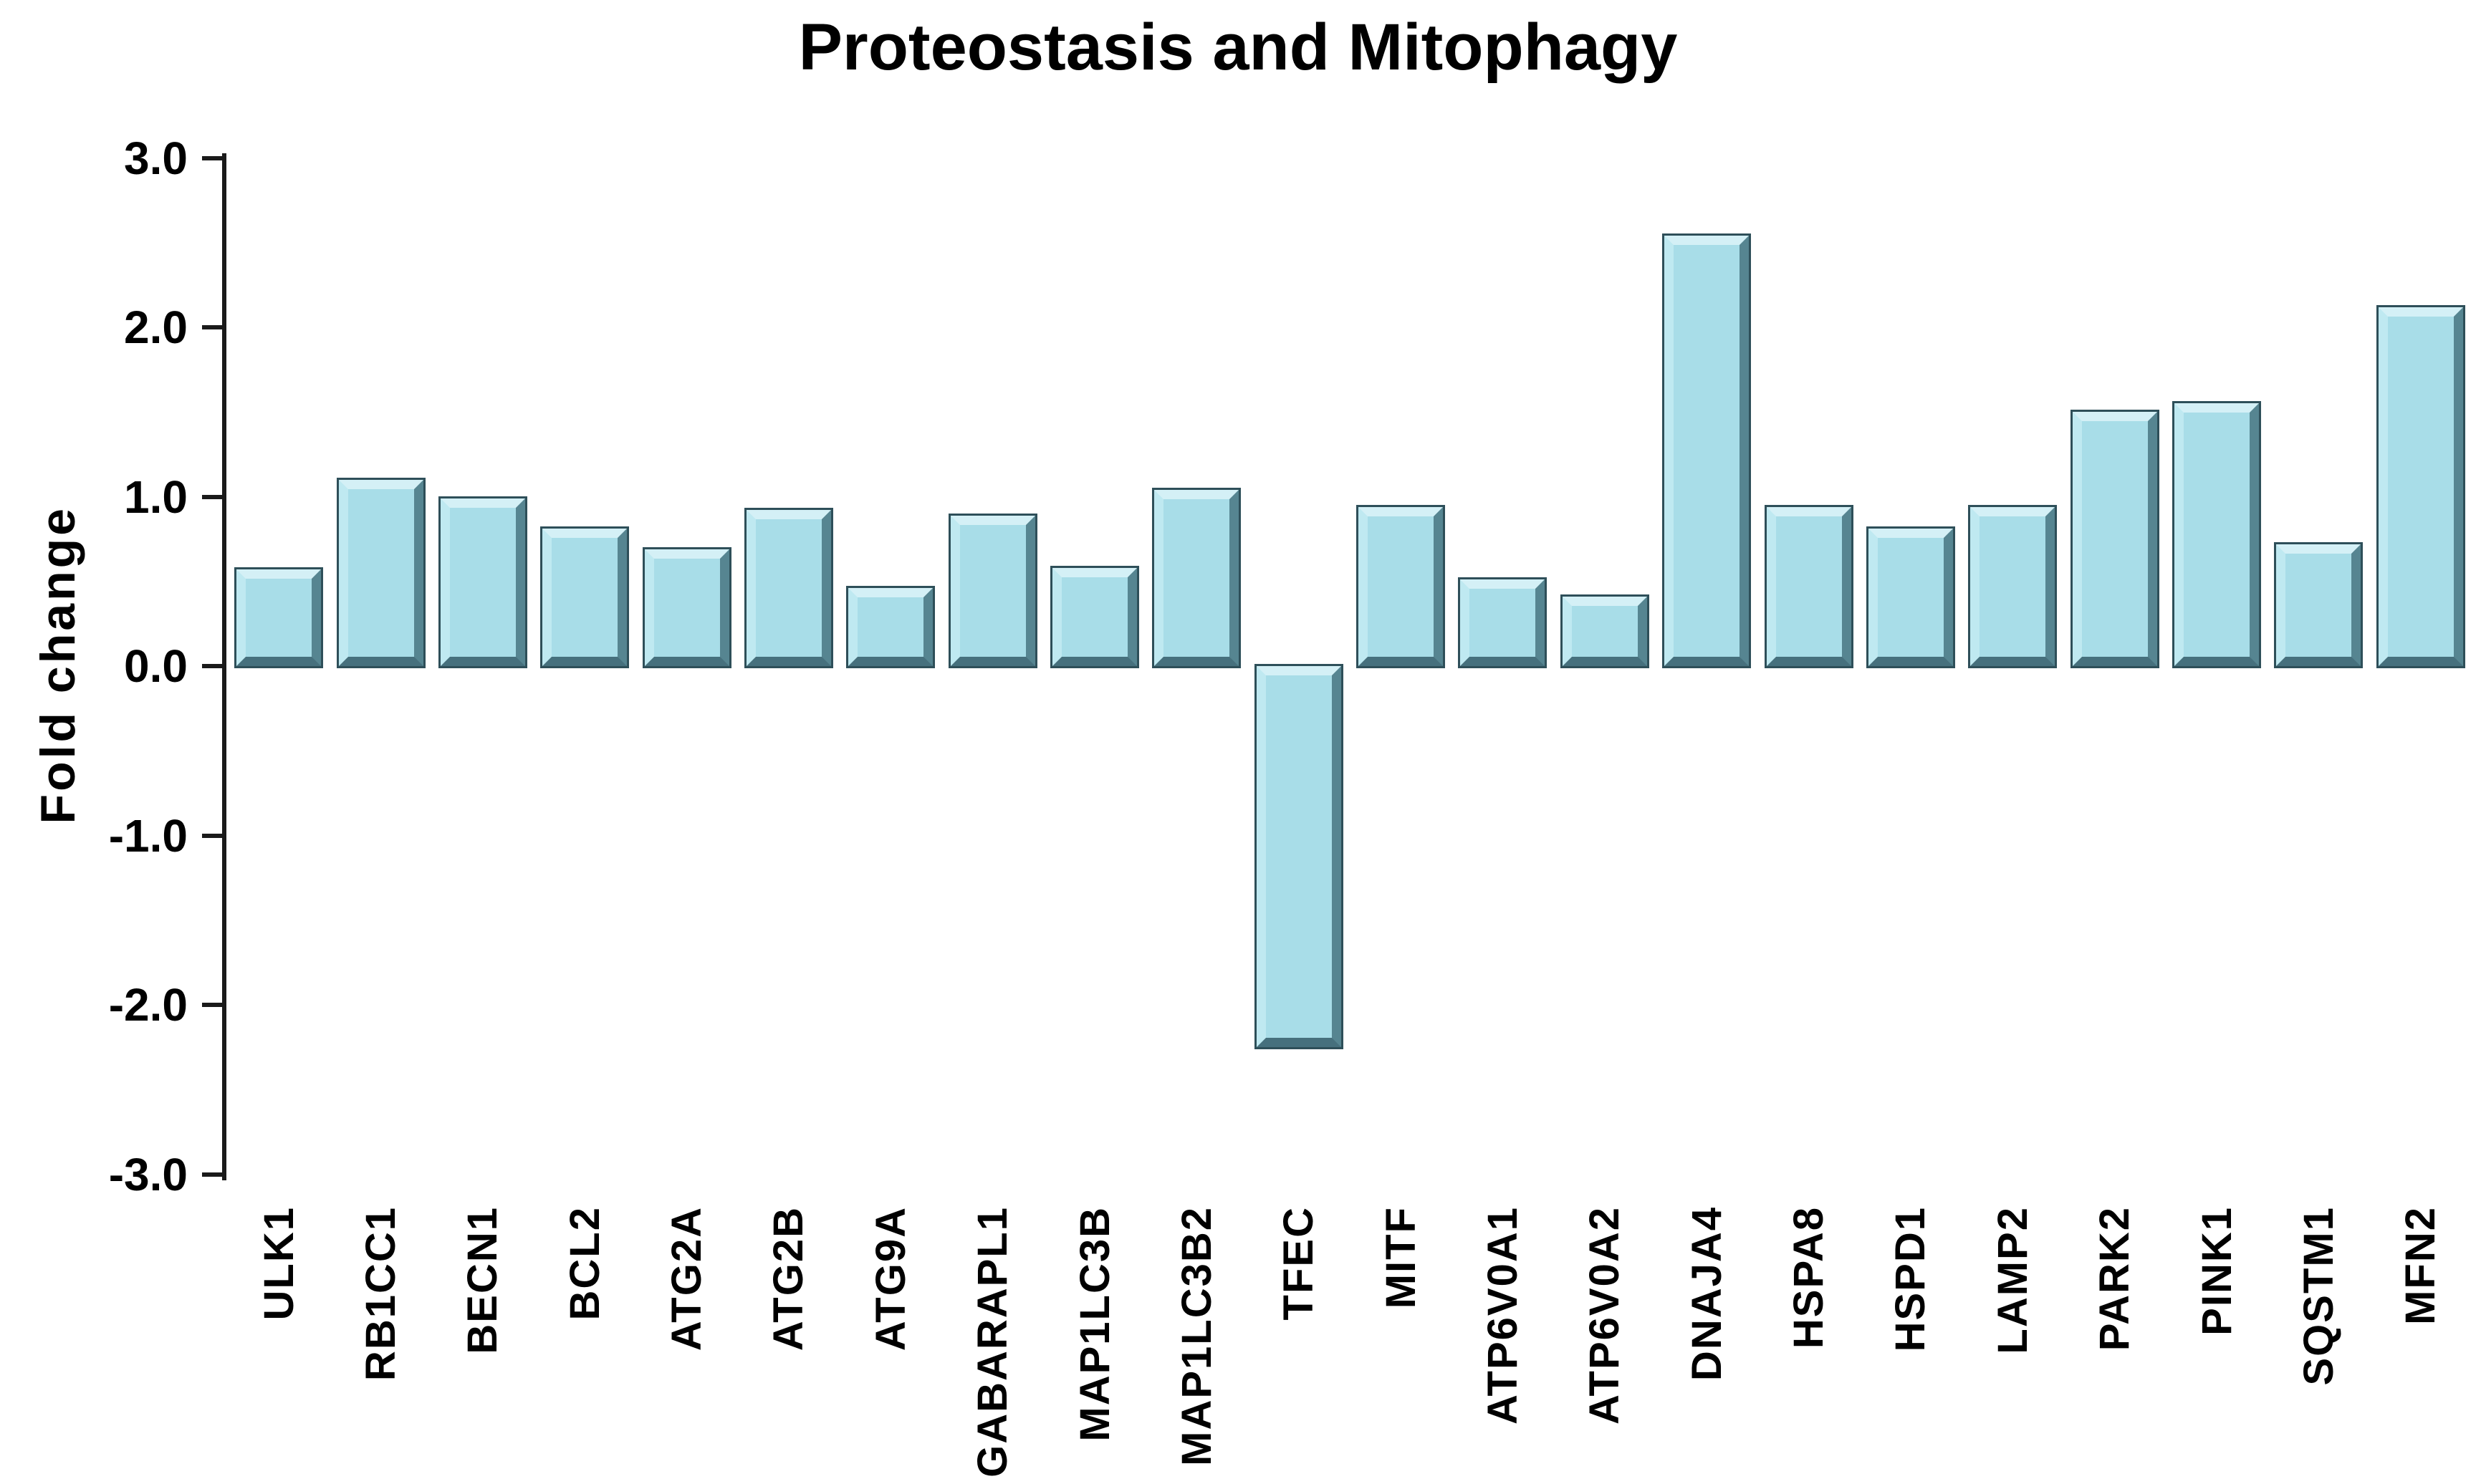 This screenshot has height=1484, width=2476. What do you see at coordinates (584, 1342) in the screenshot?
I see `x-label-slot: BCL2` at bounding box center [584, 1342].